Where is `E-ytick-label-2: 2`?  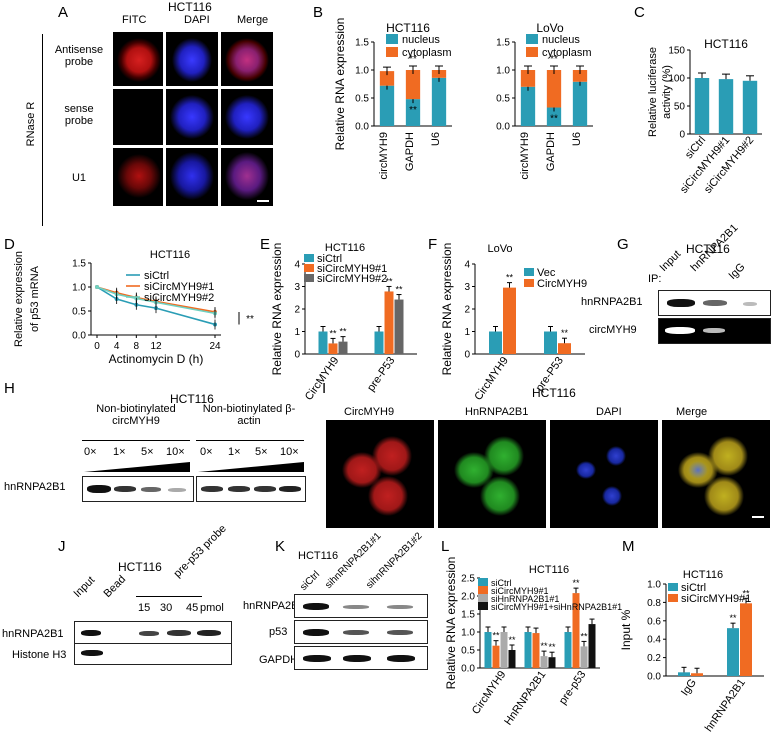
E-ytick-label-2: 2 is located at coordinates (297, 310).